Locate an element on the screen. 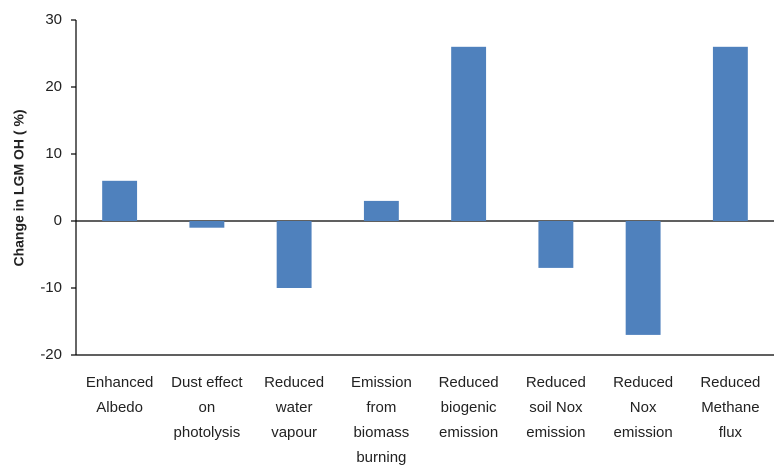 This screenshot has width=774, height=467. y-tick-label: -20 is located at coordinates (51, 354).